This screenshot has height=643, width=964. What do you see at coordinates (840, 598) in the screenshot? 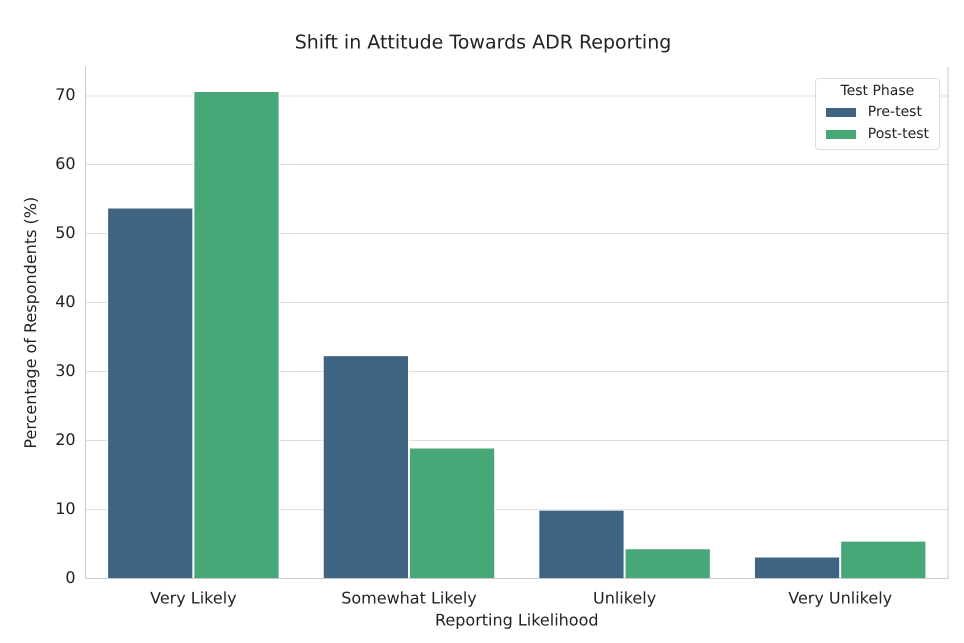
I see `x-tick-label: Very Unlikely` at bounding box center [840, 598].